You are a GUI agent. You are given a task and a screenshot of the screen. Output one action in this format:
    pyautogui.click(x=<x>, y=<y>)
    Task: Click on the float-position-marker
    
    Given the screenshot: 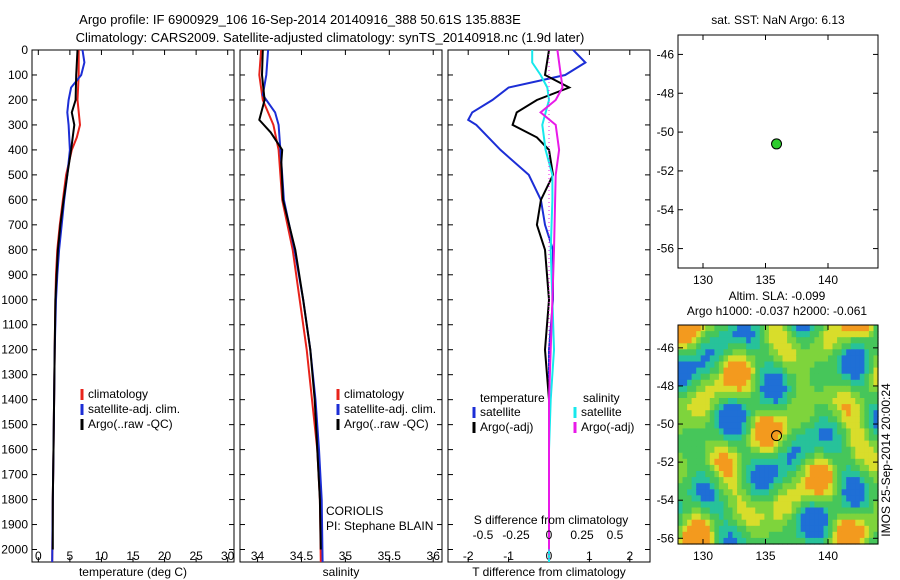 What is the action you would take?
    pyautogui.click(x=777, y=436)
    